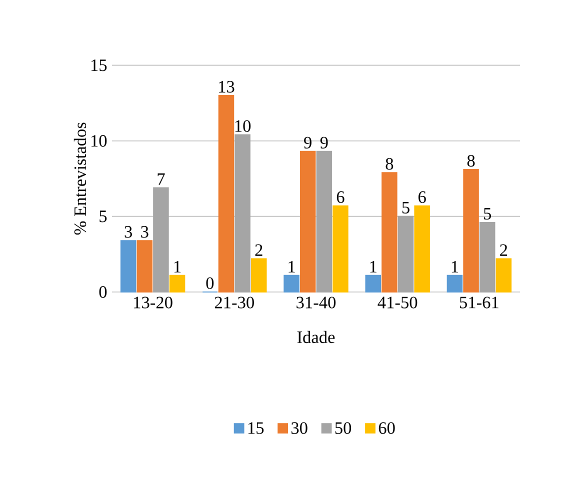 Image resolution: width=561 pixels, height=489 pixels. Describe the element at coordinates (343, 428) in the screenshot. I see `legend-label: 50` at that location.